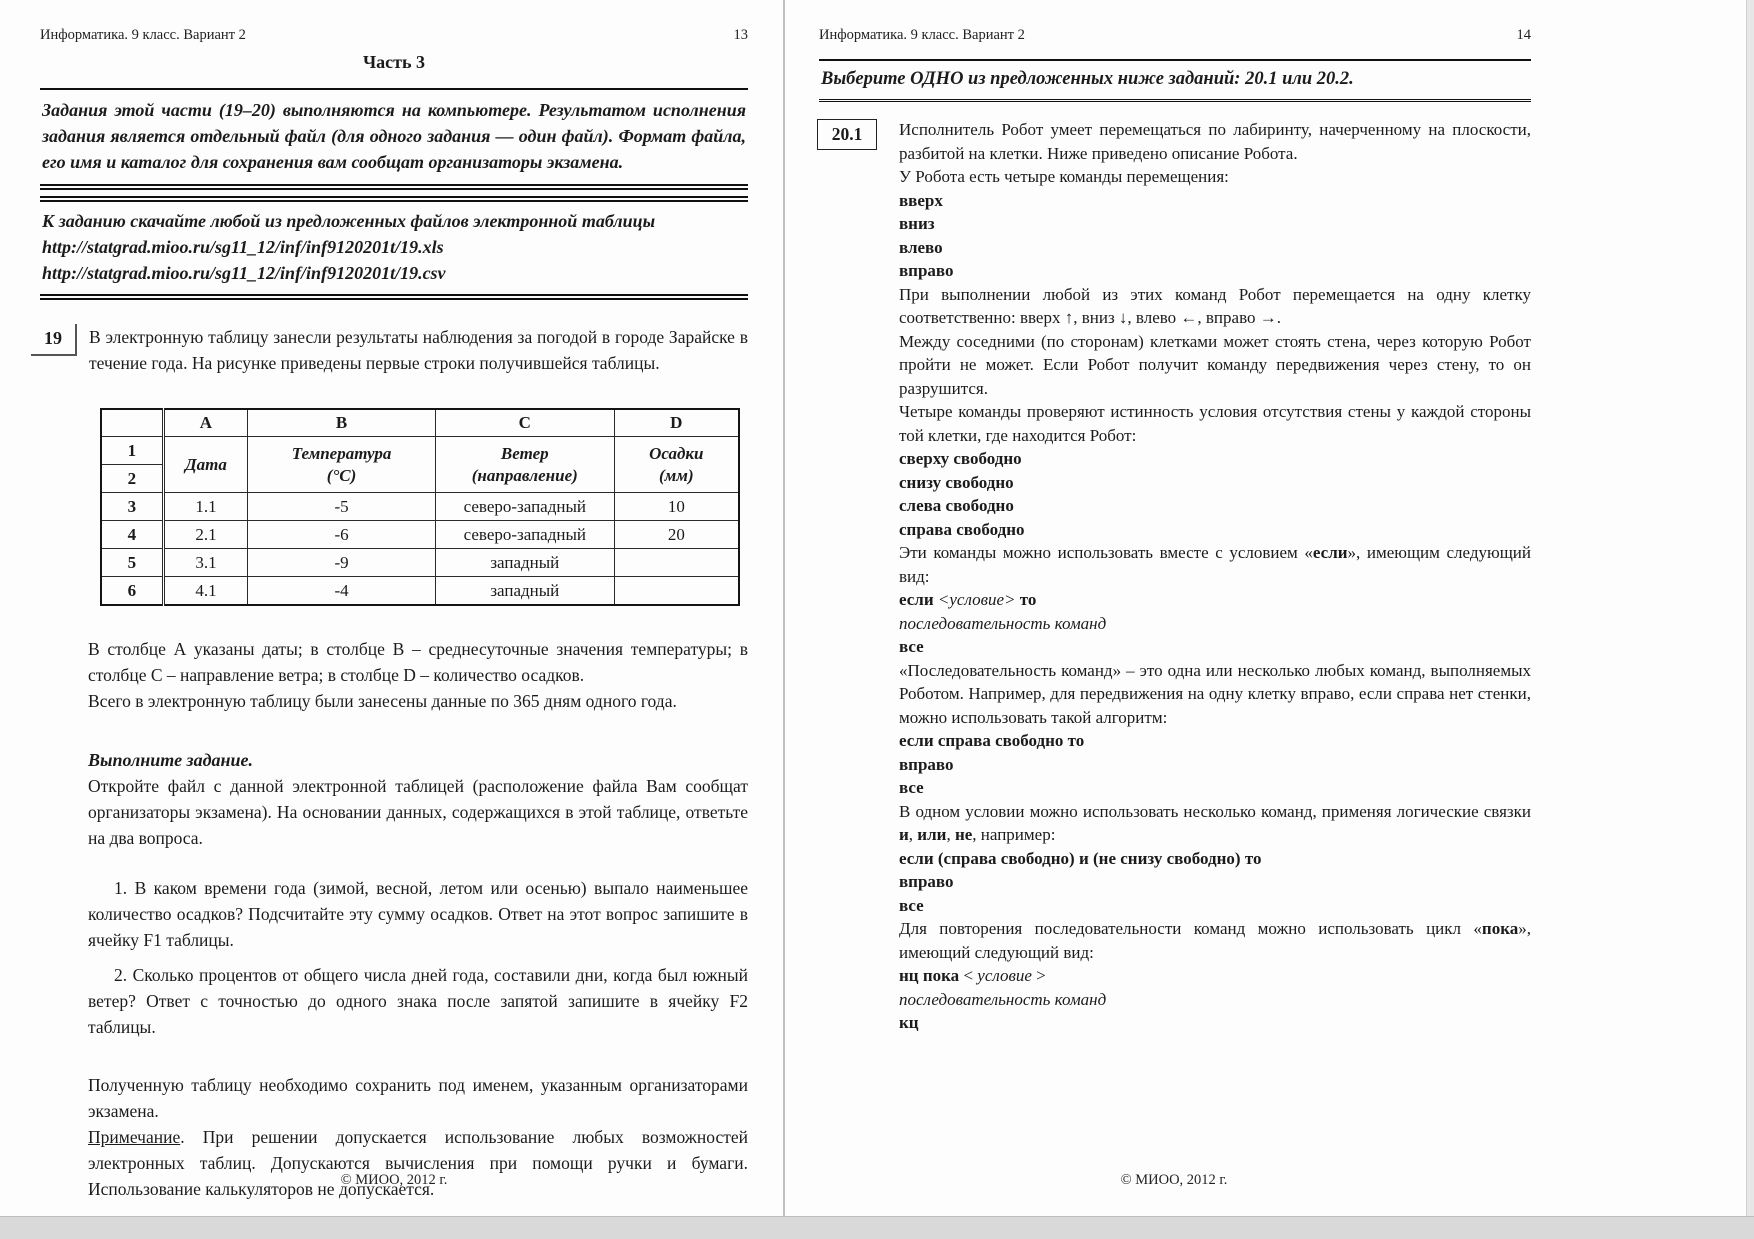 This screenshot has width=1754, height=1239. Describe the element at coordinates (956, 505) in the screenshot. I see `text-segment: слева свободно` at that location.